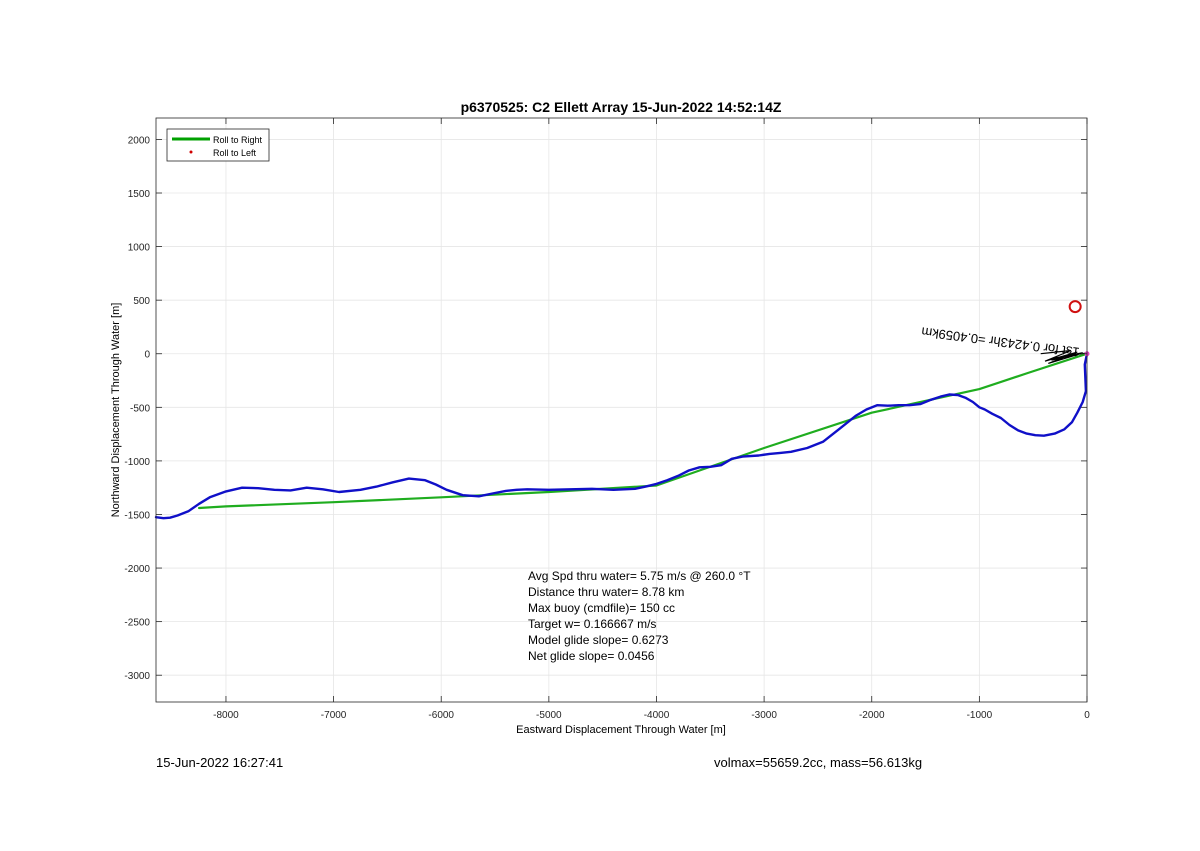 The image size is (1200, 851). I want to click on legend-roll-left-swatch, so click(191, 152).